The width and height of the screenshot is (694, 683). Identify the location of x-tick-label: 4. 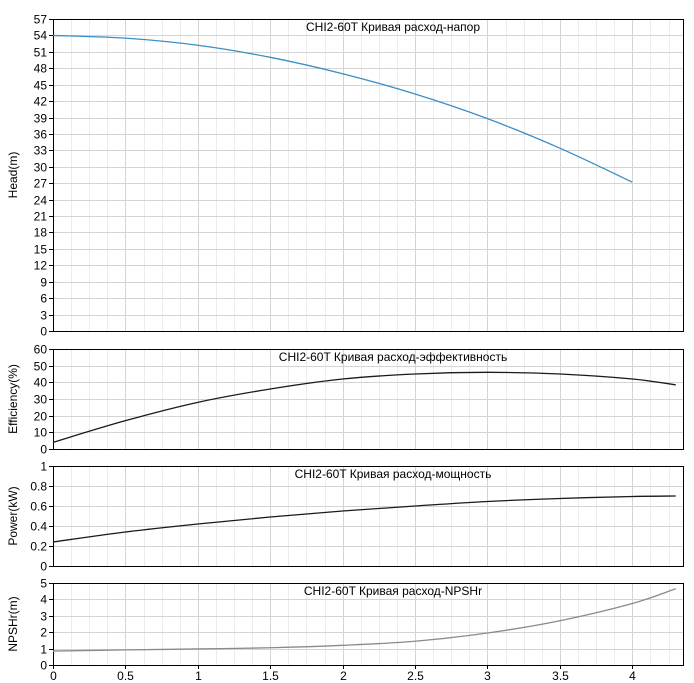
(632, 676).